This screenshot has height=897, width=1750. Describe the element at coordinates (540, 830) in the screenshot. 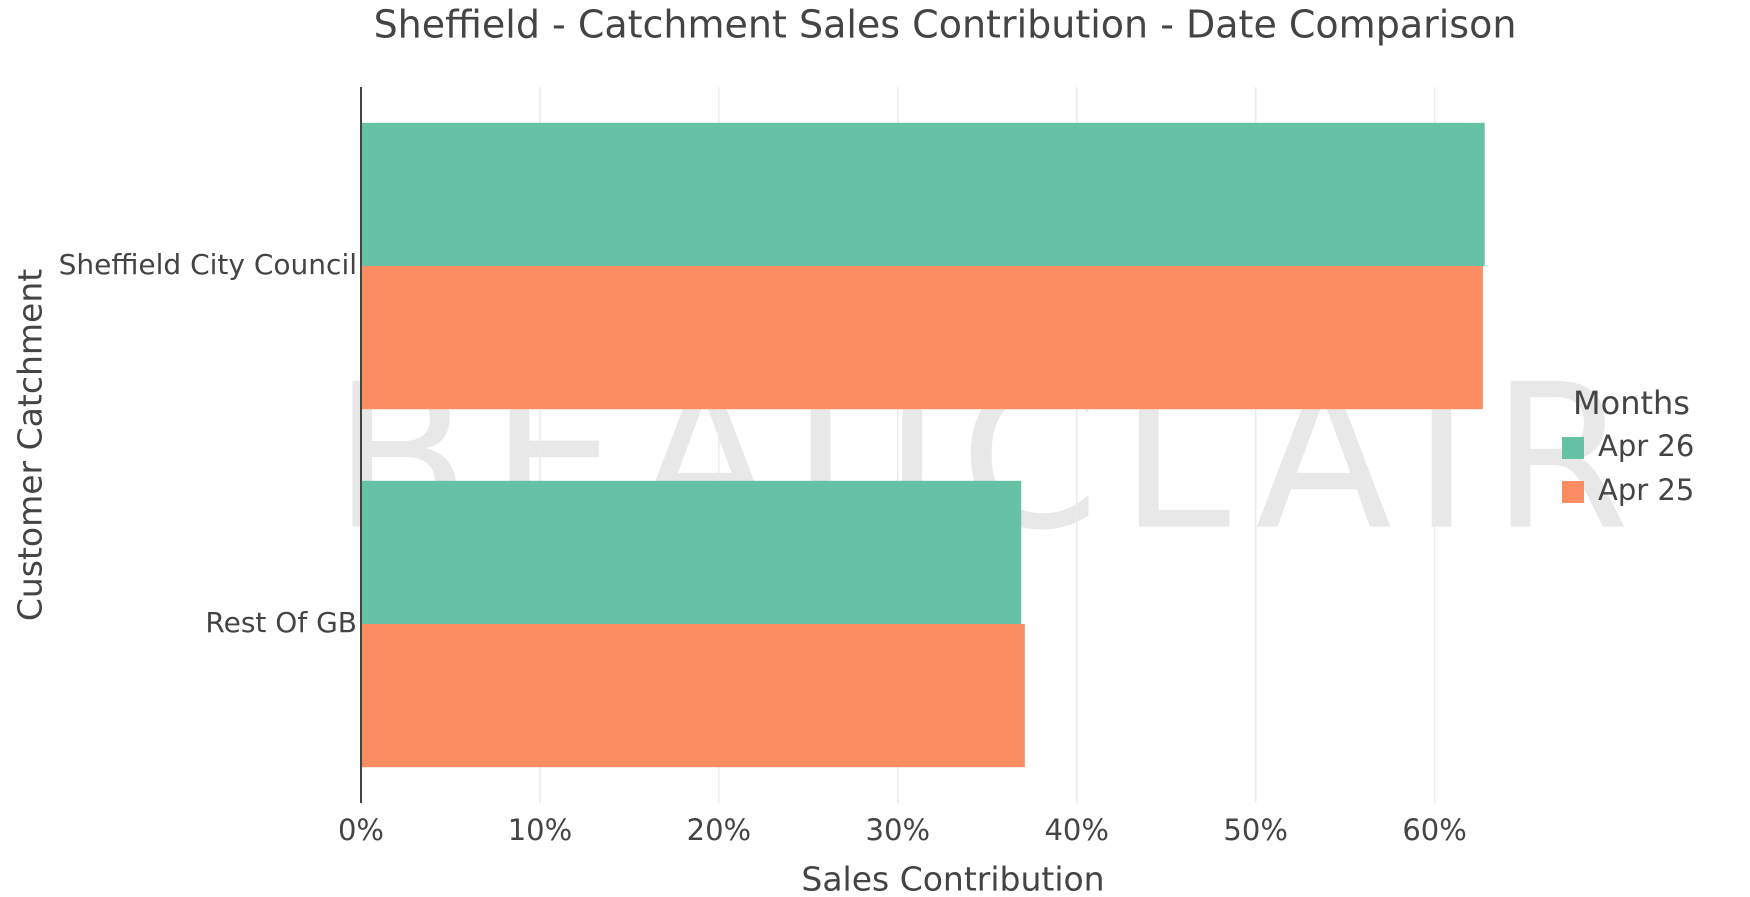

I see `x-tick-label: 10%` at that location.